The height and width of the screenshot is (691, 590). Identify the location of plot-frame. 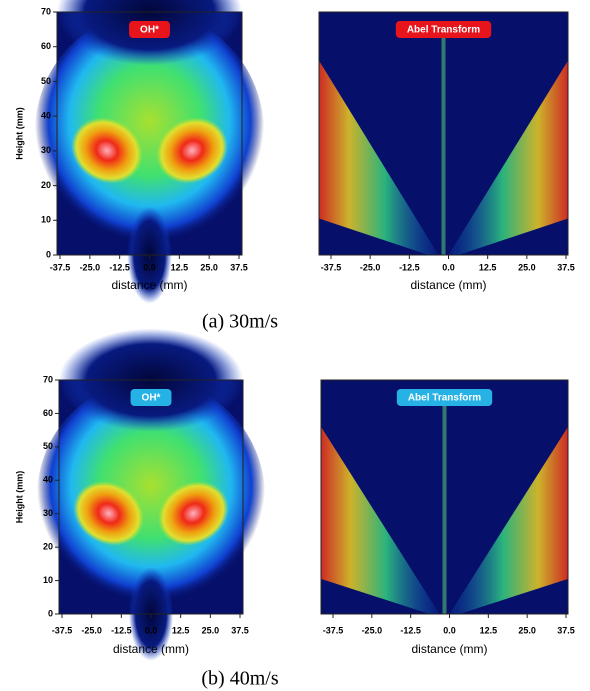
(444, 497).